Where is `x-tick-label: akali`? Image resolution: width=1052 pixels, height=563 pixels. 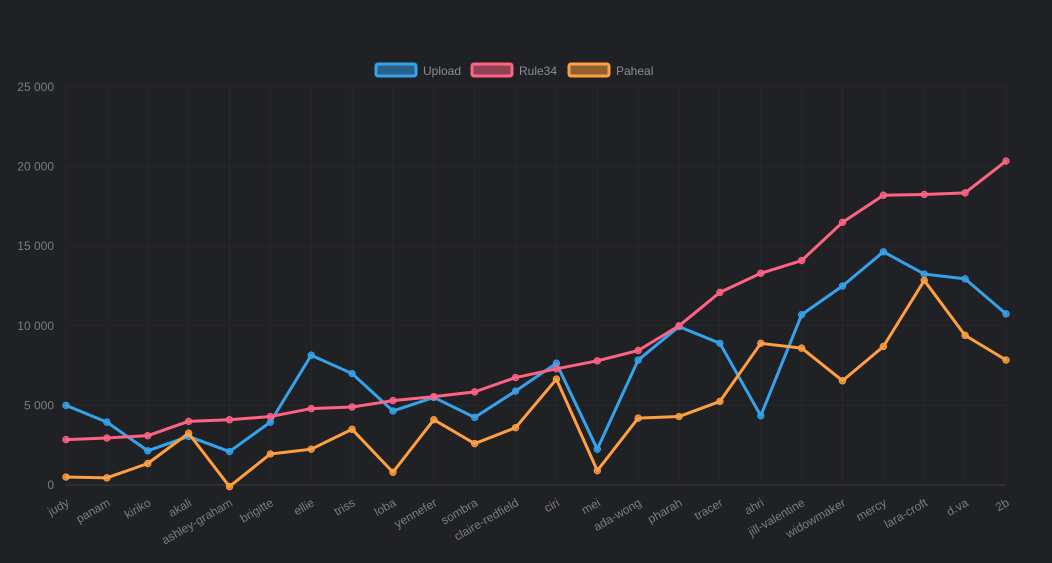 x-tick-label: akali is located at coordinates (180, 507).